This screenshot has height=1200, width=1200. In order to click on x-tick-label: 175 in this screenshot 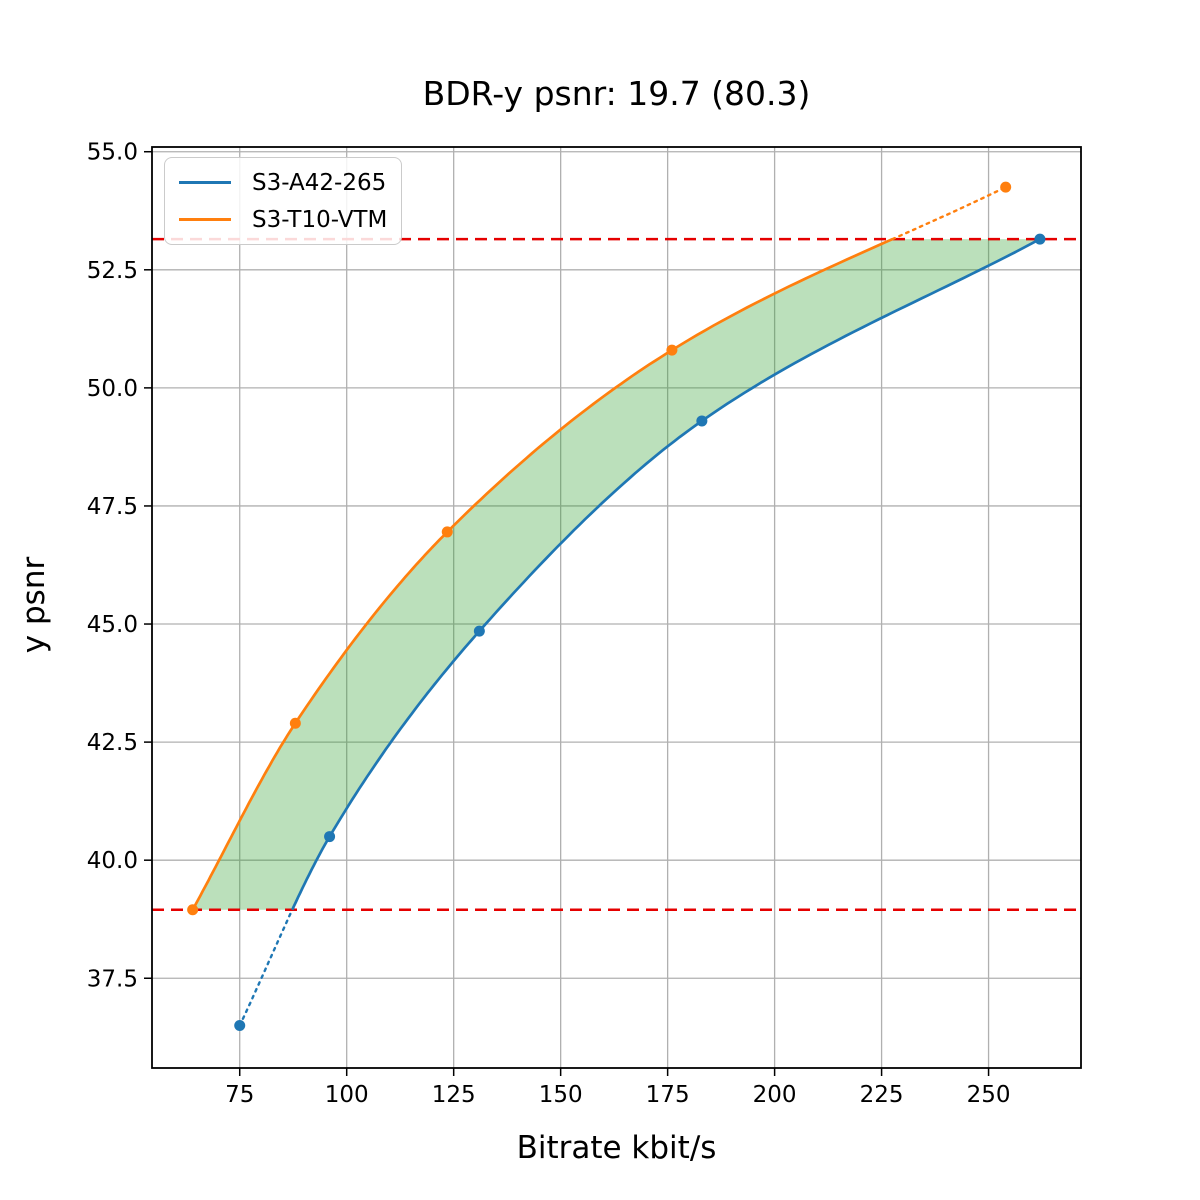, I will do `click(668, 1095)`.